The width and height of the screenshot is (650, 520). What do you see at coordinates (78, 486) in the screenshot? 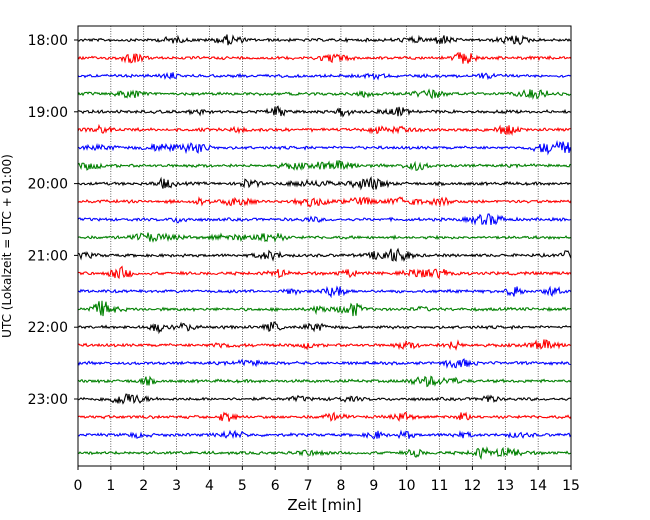
I see `x-tick-label: 0` at bounding box center [78, 486].